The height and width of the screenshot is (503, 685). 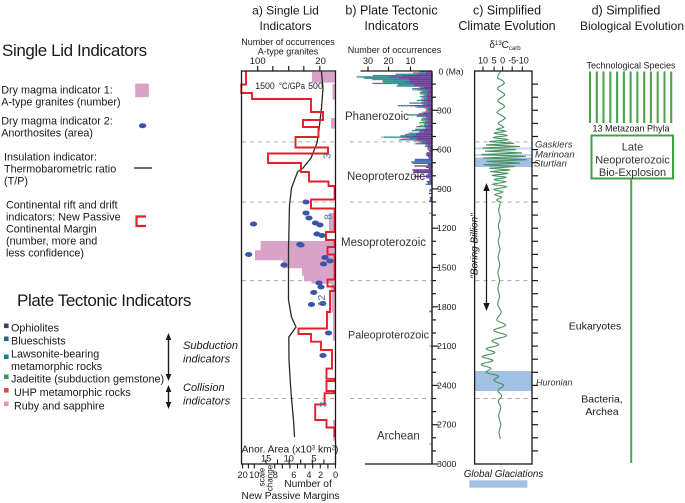 I want to click on svg-text: New Passive Margins, so click(x=291, y=496).